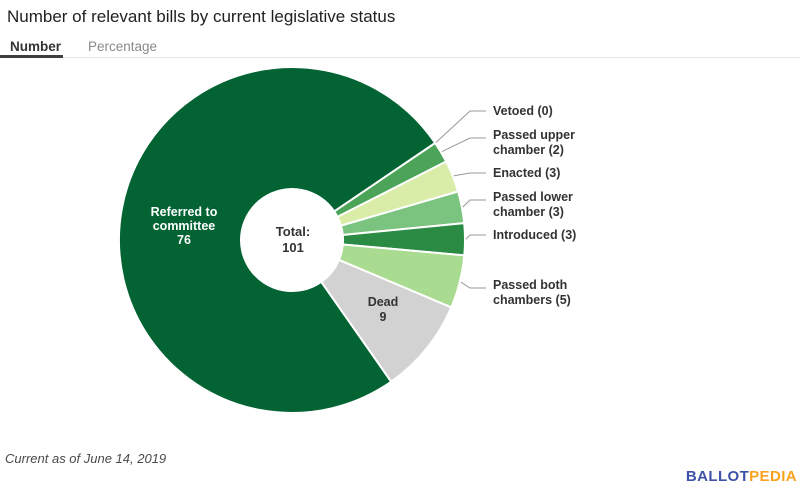 This screenshot has height=500, width=800. Describe the element at coordinates (86, 458) in the screenshot. I see `footnote: Current as of June 14, 2019` at that location.